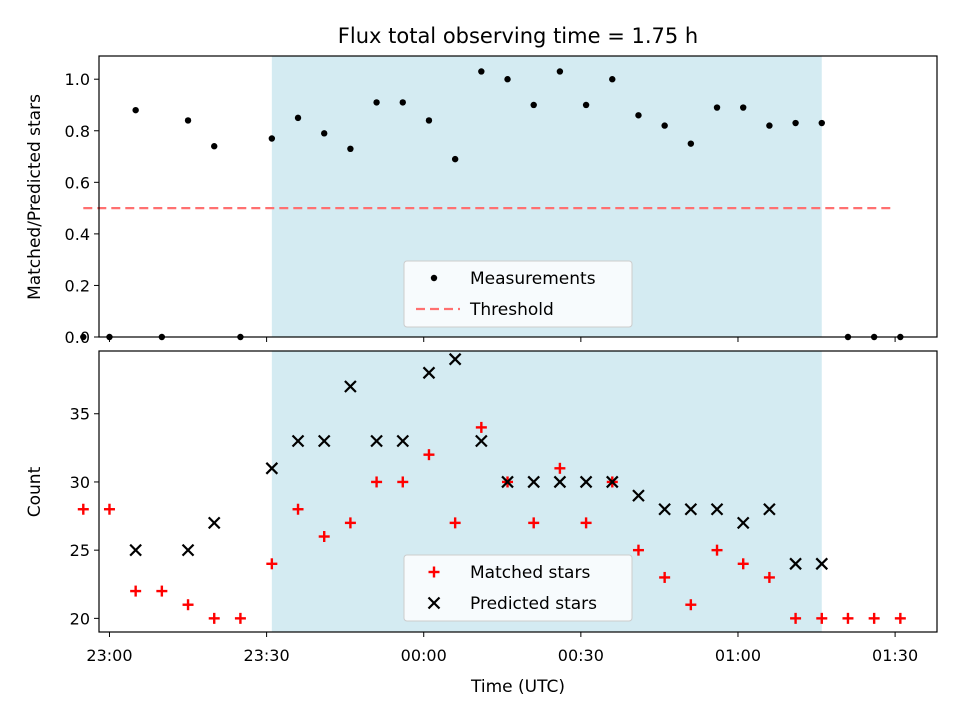 This screenshot has height=724, width=960. Describe the element at coordinates (517, 687) in the screenshot. I see `x-axis-label: Time (UTC)` at that location.